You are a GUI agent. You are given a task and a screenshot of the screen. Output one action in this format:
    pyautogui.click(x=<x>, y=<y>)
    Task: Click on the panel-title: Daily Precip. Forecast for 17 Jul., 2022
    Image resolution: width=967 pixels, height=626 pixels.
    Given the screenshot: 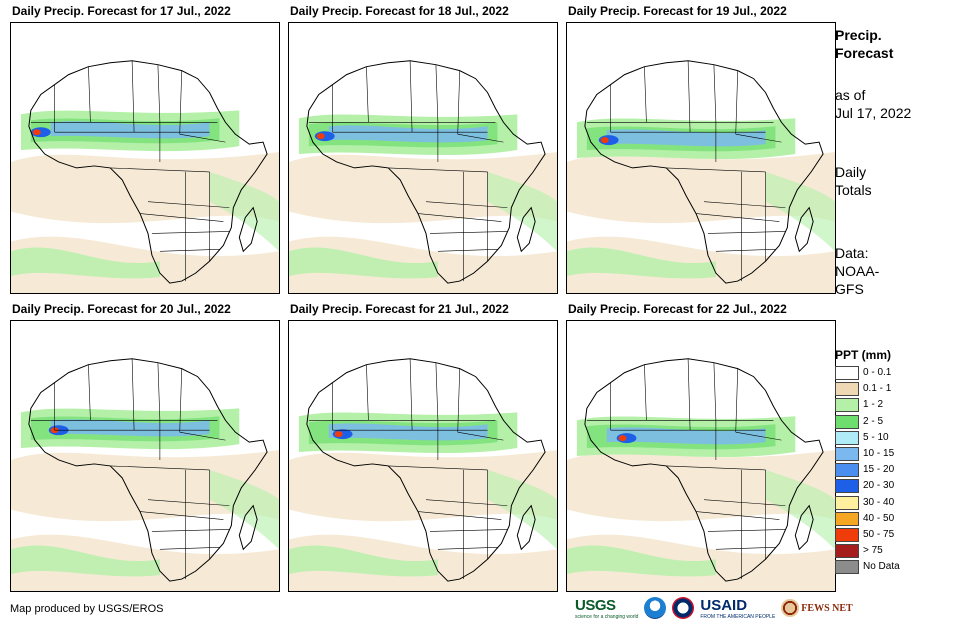 What is the action you would take?
    pyautogui.click(x=121, y=11)
    